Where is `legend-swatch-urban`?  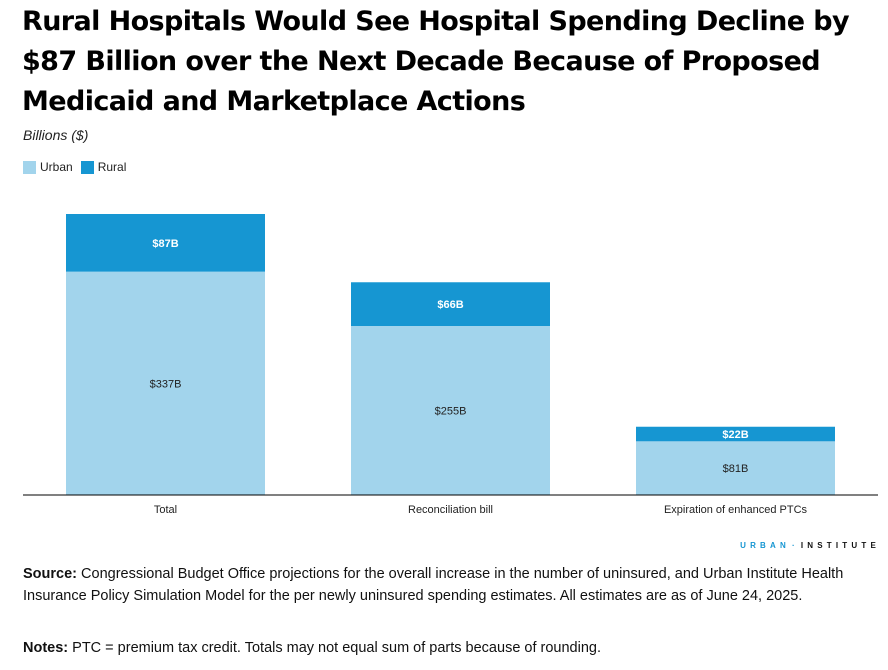
legend-swatch-urban is located at coordinates (29, 167).